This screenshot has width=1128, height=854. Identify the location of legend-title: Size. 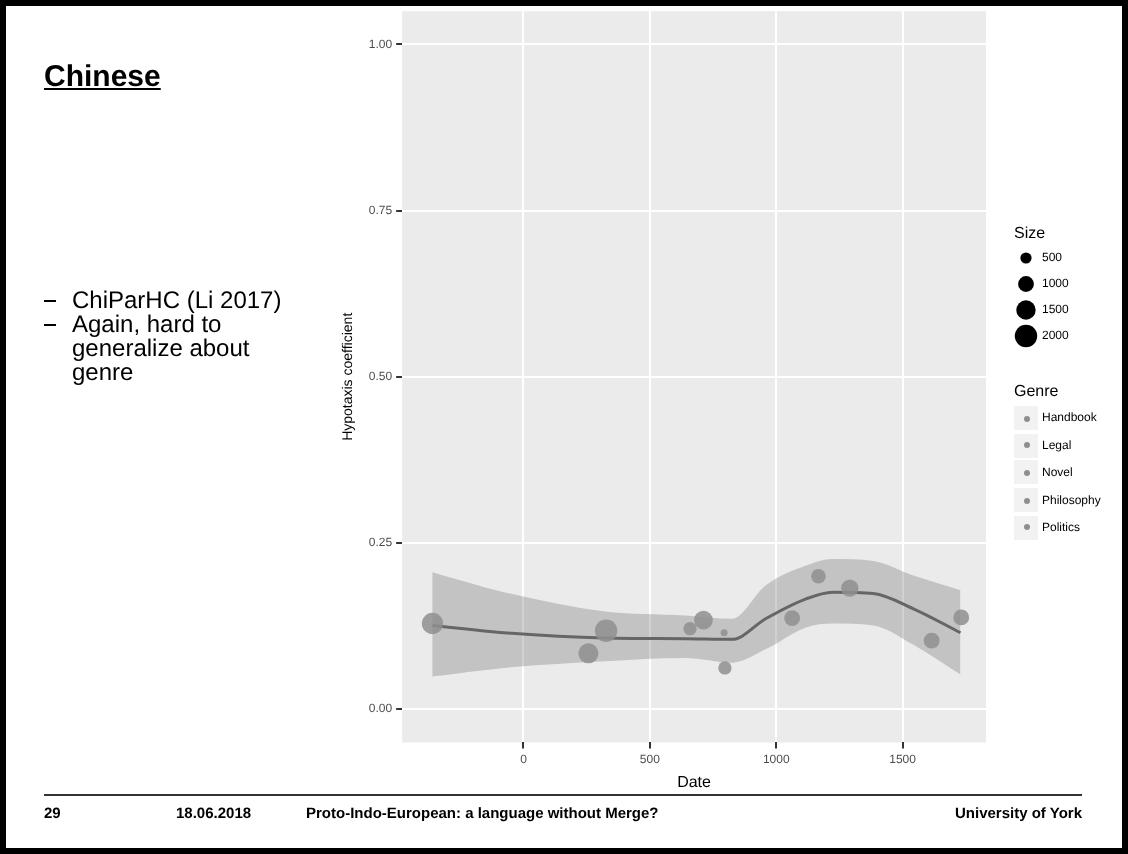
(1030, 233).